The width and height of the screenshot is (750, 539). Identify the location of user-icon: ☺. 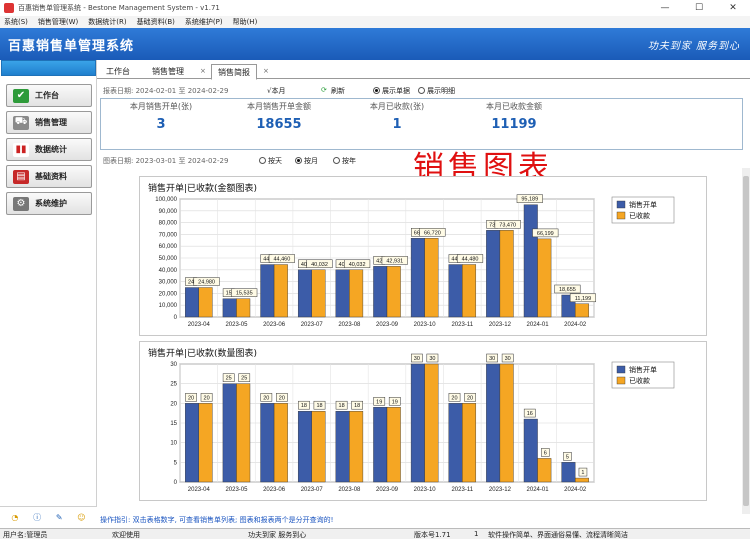
(81, 517).